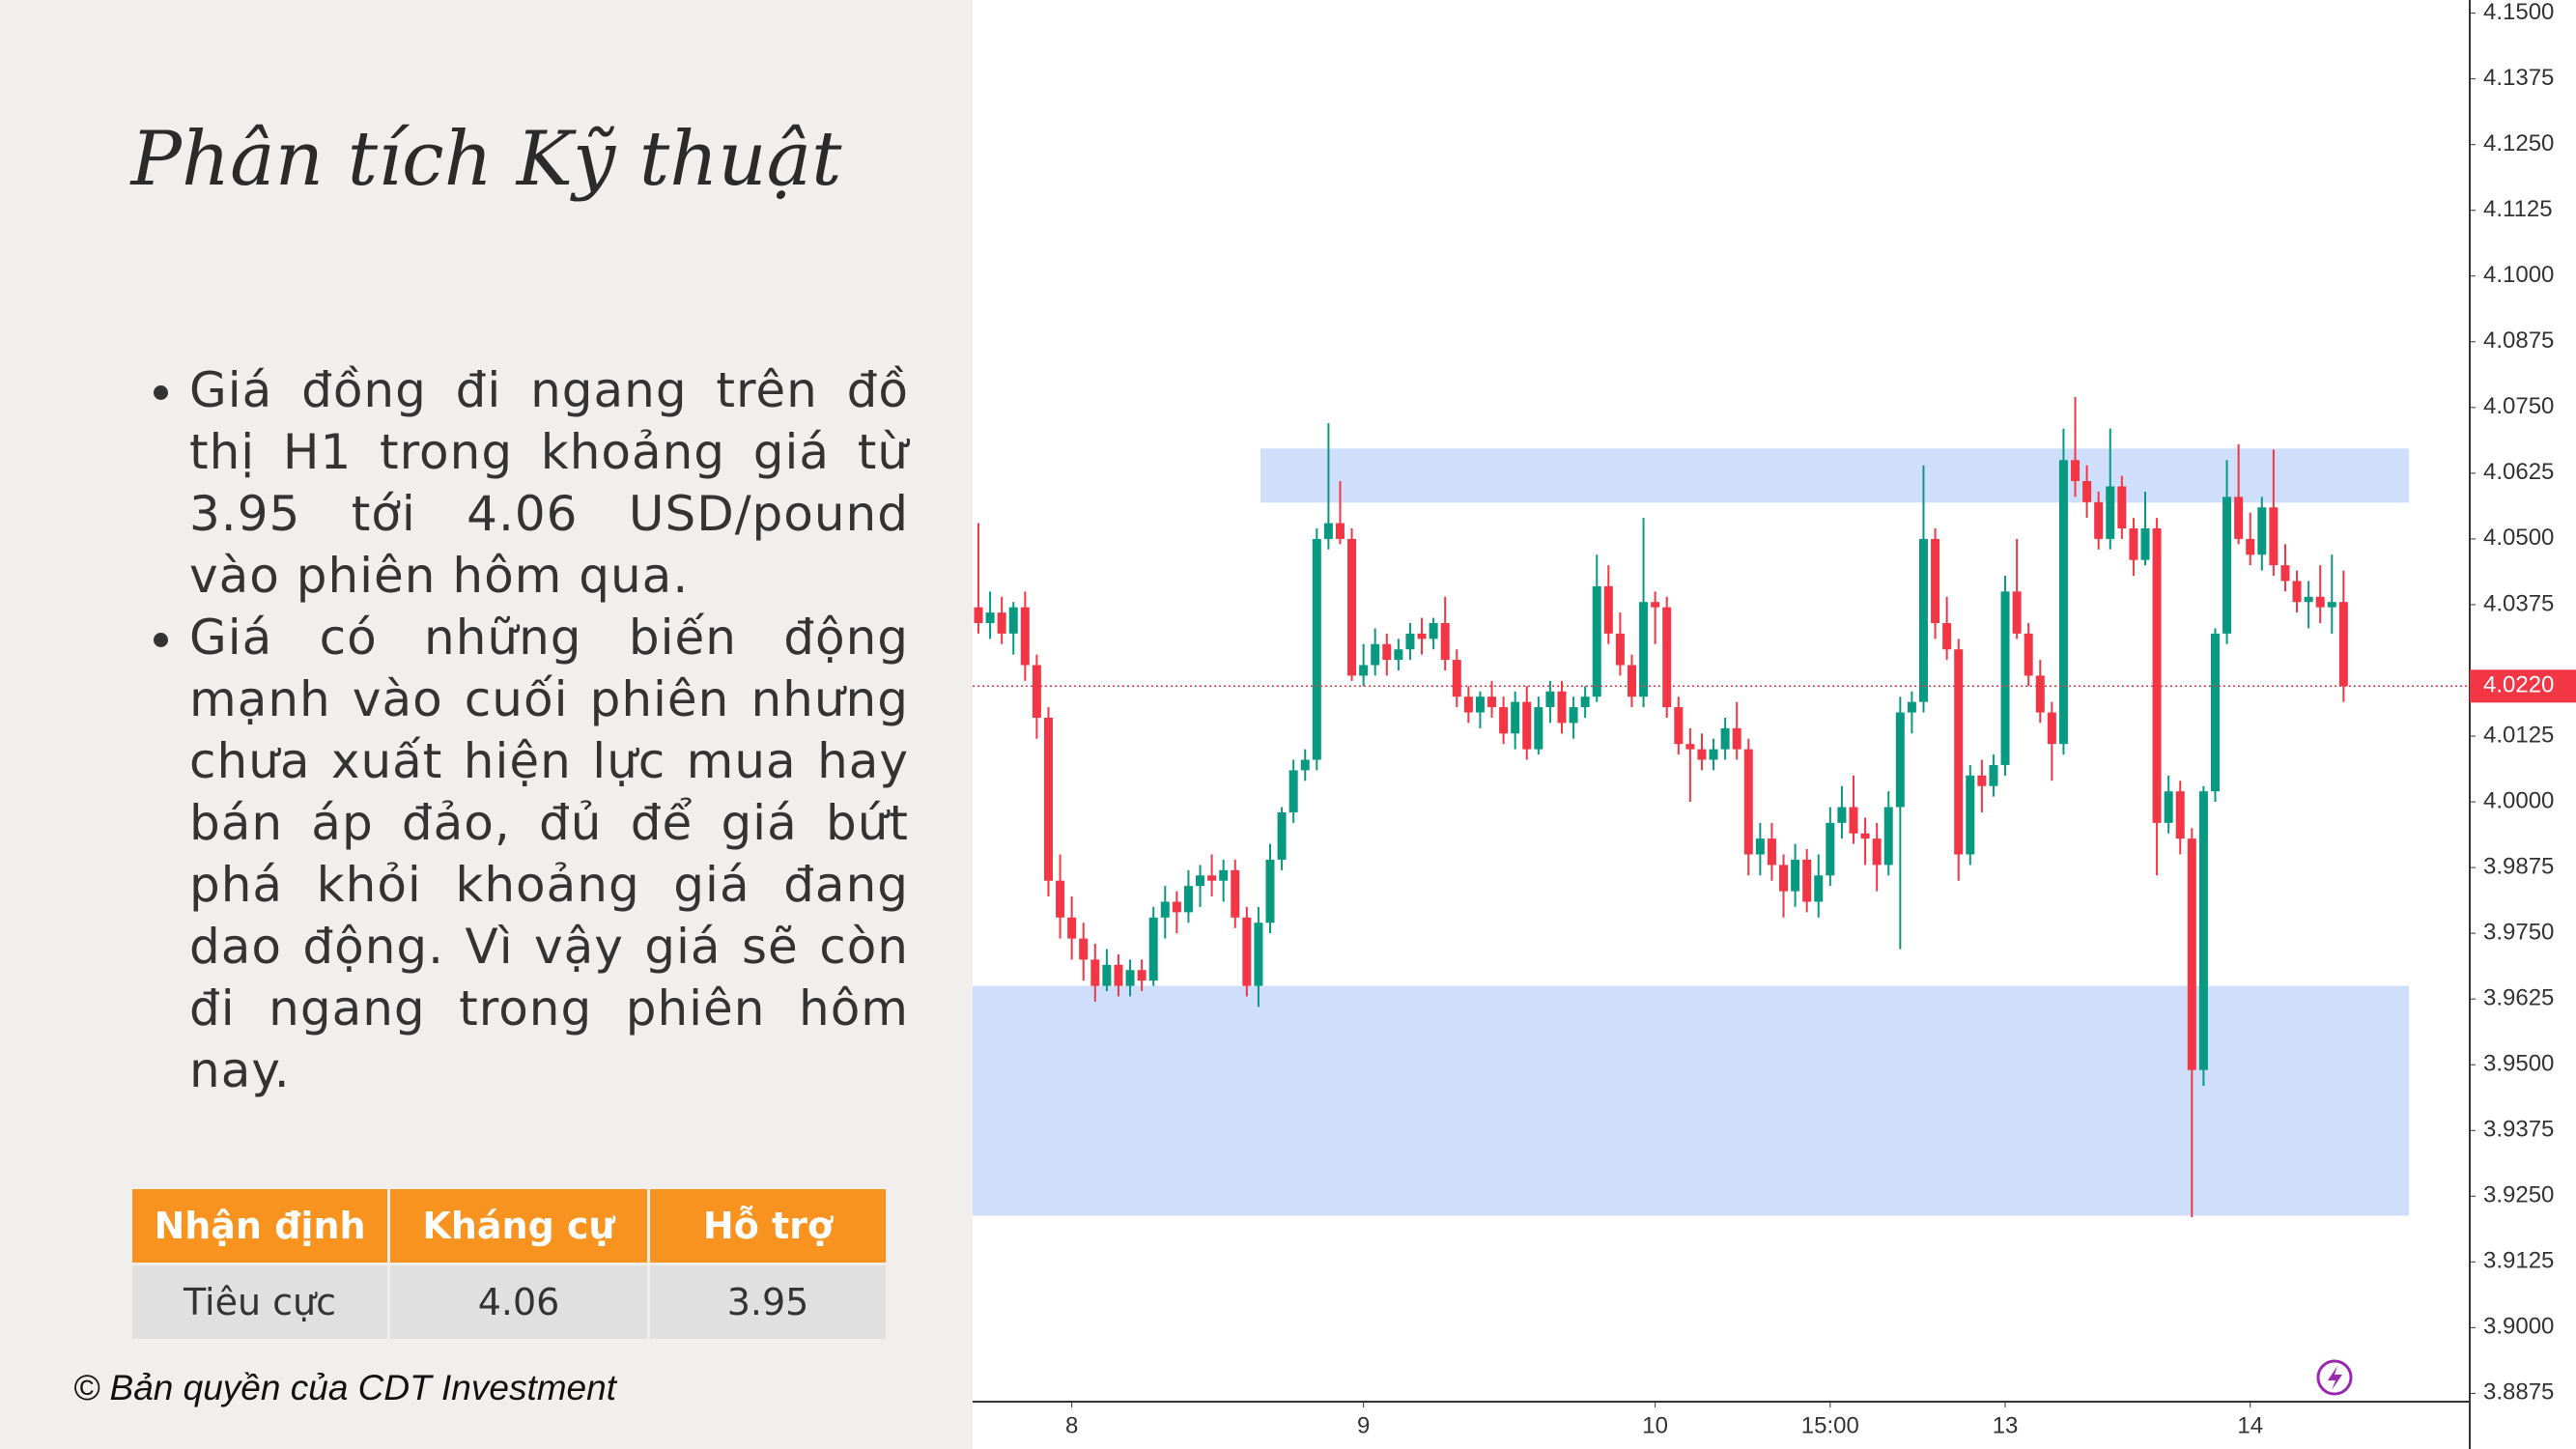 Image resolution: width=2576 pixels, height=1449 pixels. I want to click on y-tick-label: 4.0125, so click(2518, 735).